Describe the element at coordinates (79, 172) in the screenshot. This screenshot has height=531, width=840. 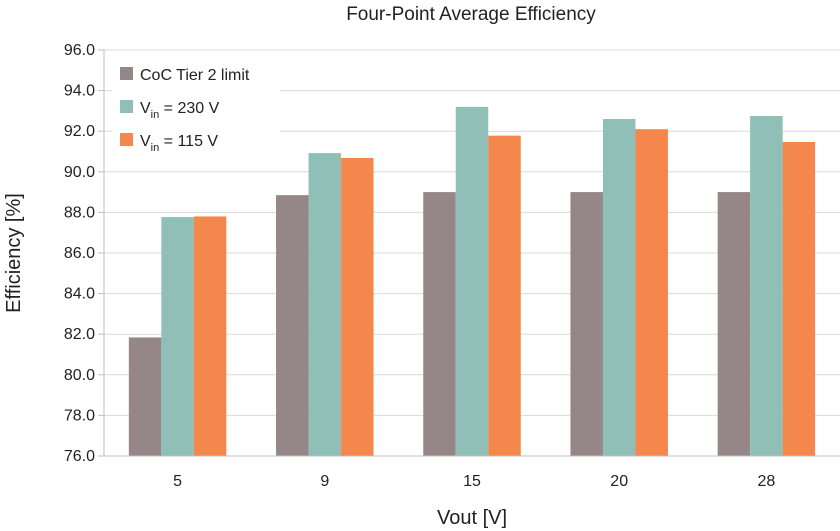
I see `y-tick-label: 90.0` at that location.